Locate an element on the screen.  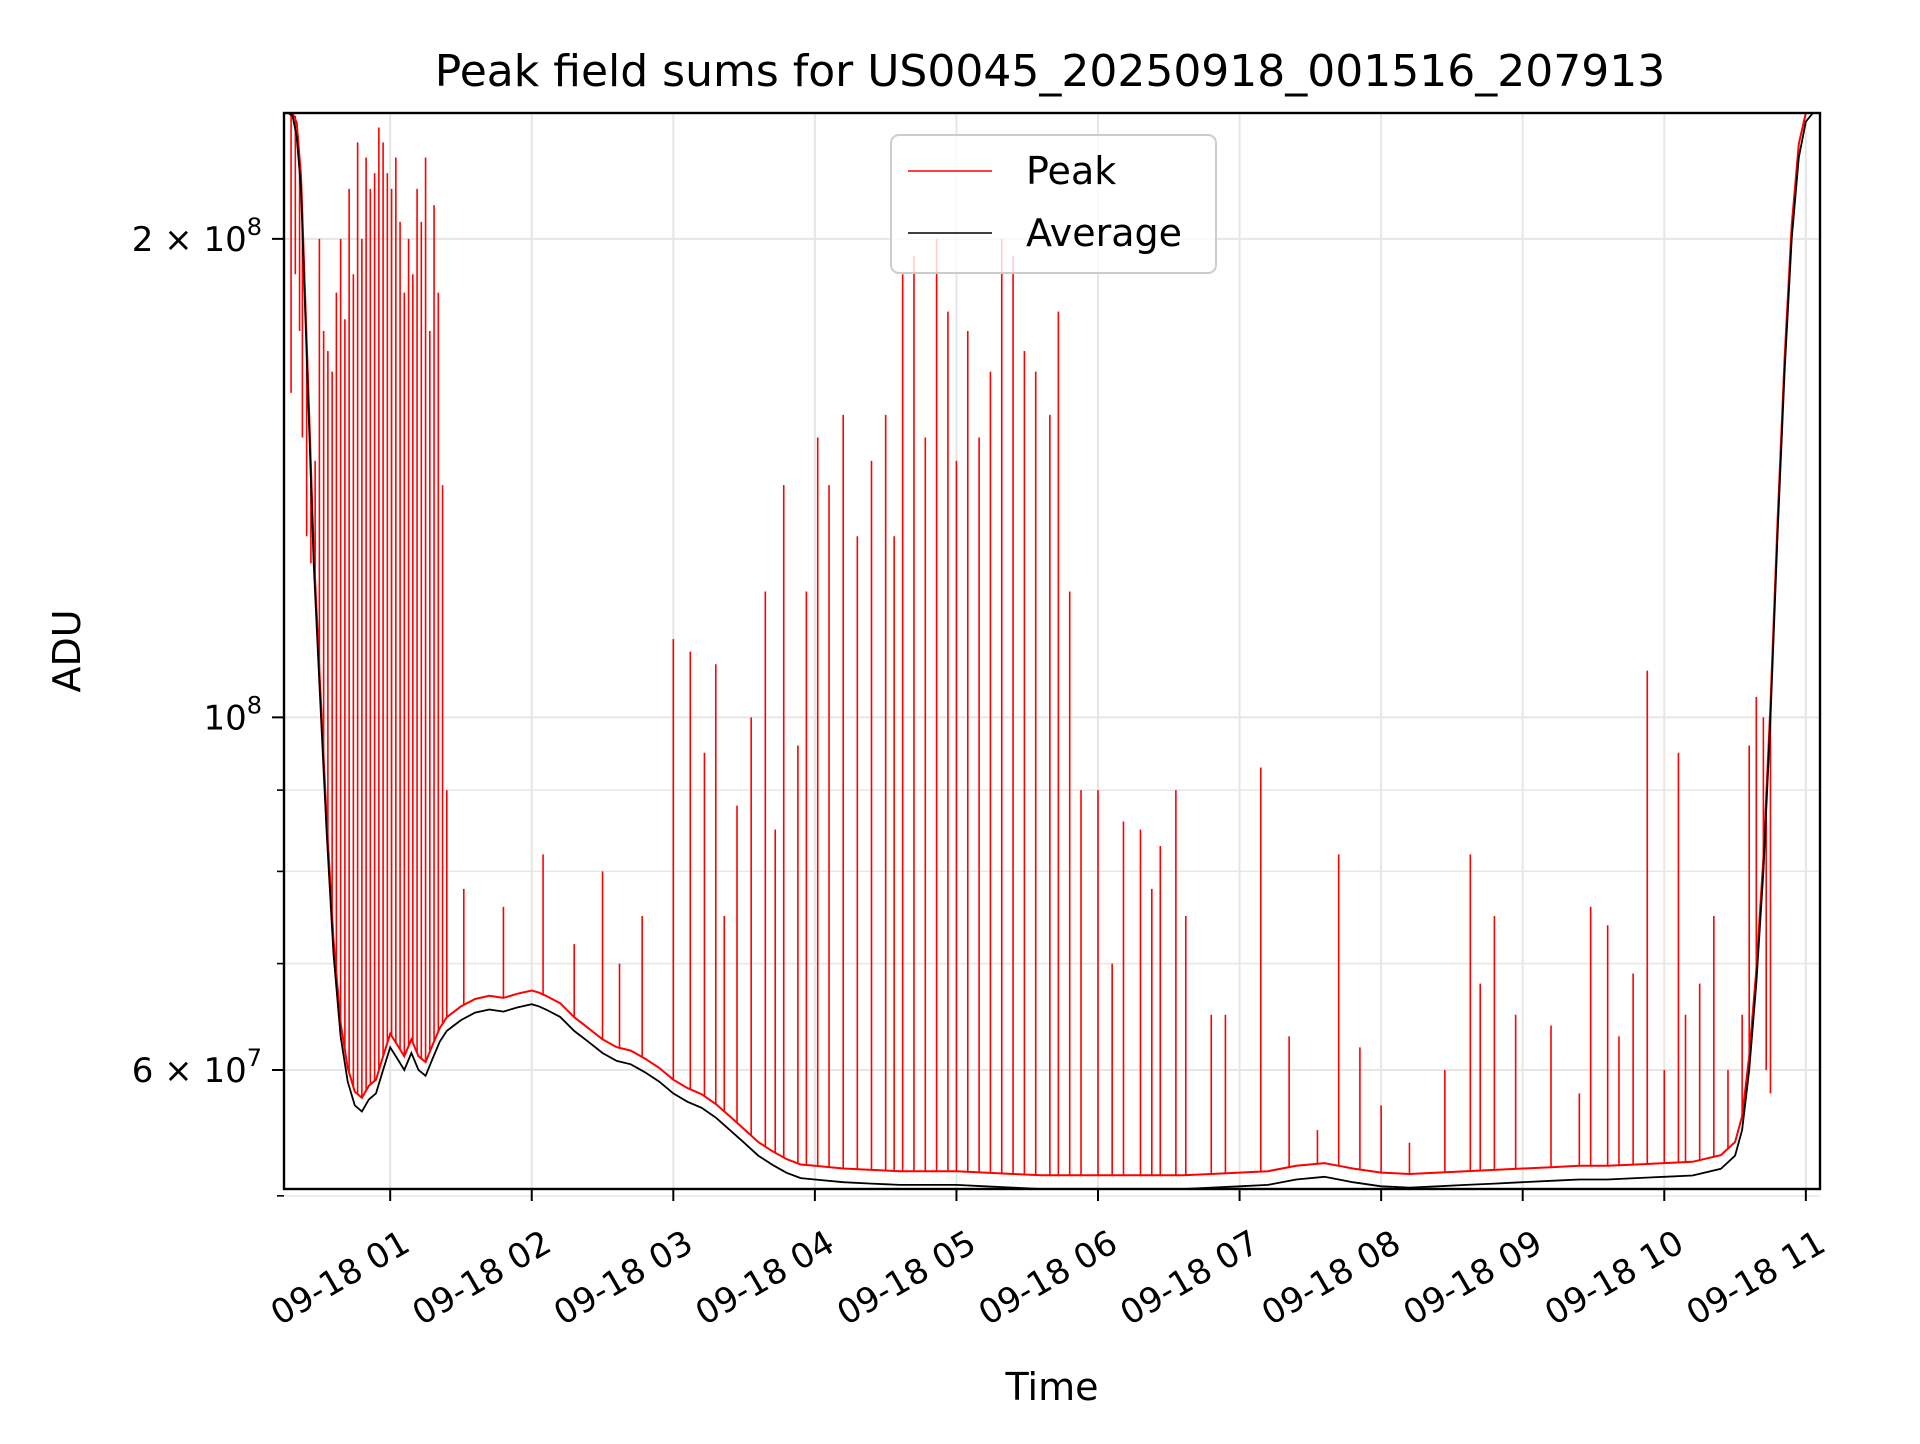
y-tick-label: 2 × 108 is located at coordinates (197, 236).